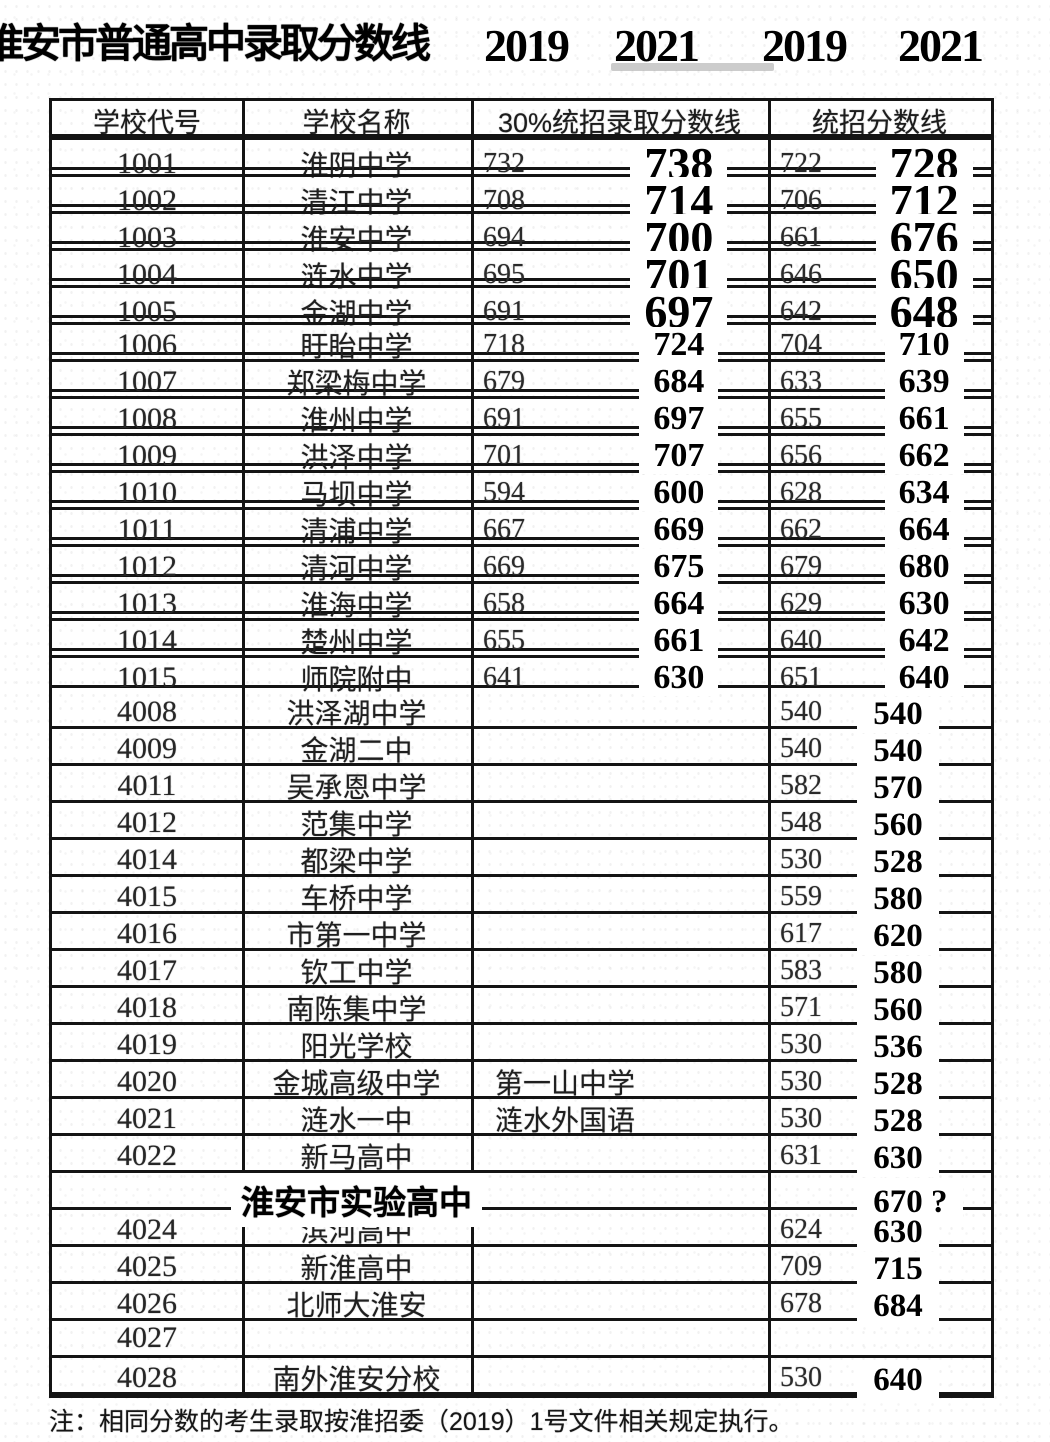 This screenshot has width=1050, height=1442. I want to click on score-unified: 530 528, so click(879, 1119).